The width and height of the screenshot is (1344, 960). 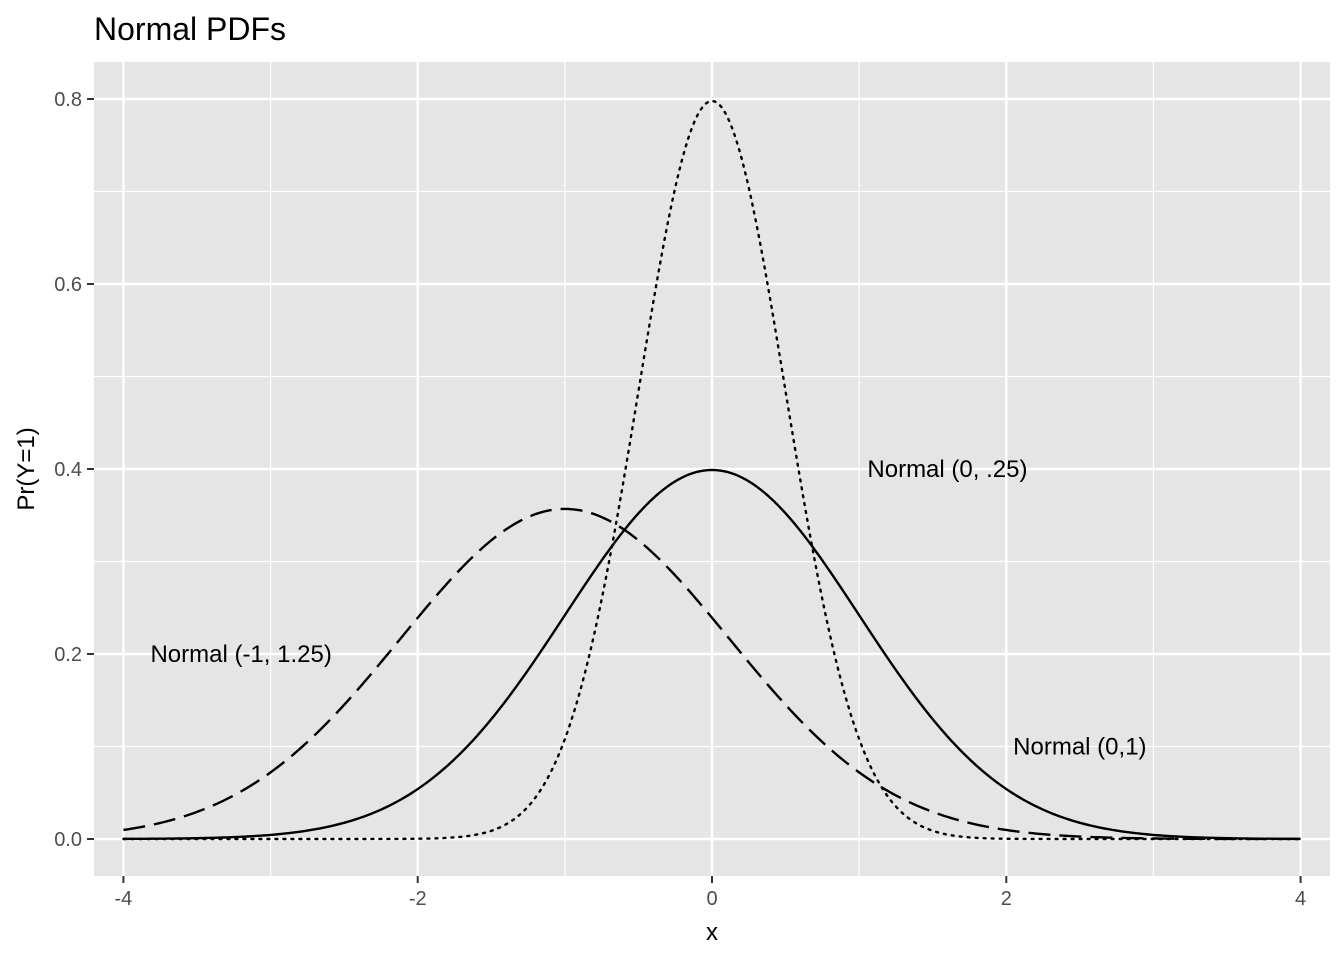 I want to click on x-tick-label: 2, so click(x=1006, y=899).